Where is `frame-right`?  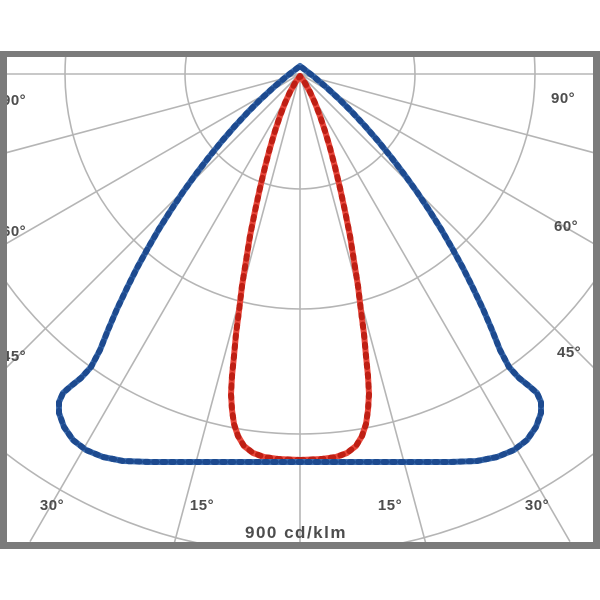
frame-right is located at coordinates (596, 300).